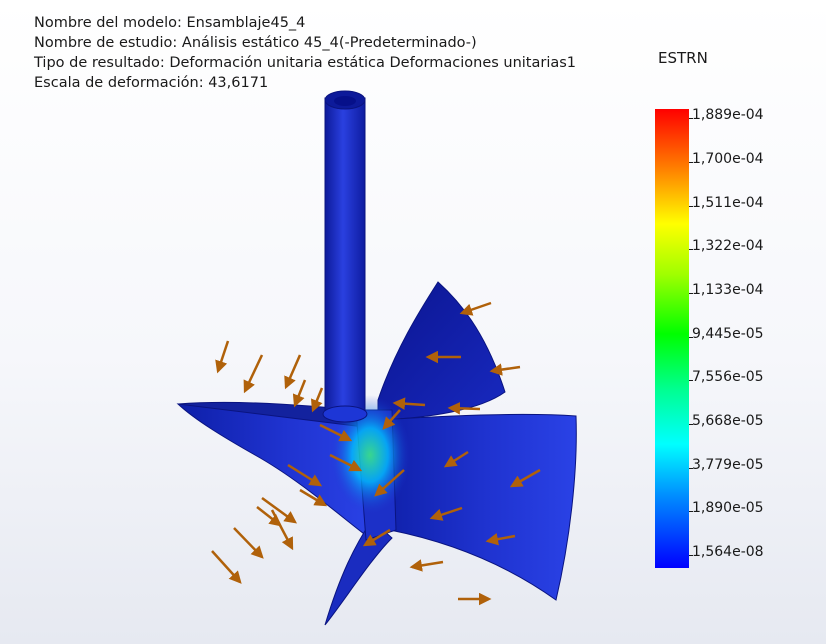  What do you see at coordinates (151, 83) in the screenshot?
I see `deformation-scale-text: Escala de deformación: 43,6171` at bounding box center [151, 83].